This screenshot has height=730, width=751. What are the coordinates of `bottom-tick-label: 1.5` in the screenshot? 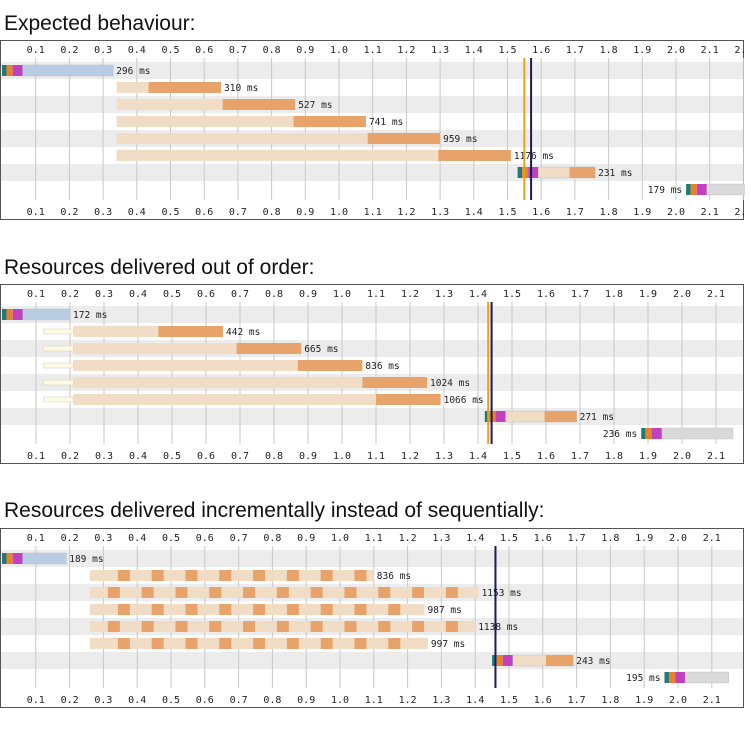 It's located at (509, 700).